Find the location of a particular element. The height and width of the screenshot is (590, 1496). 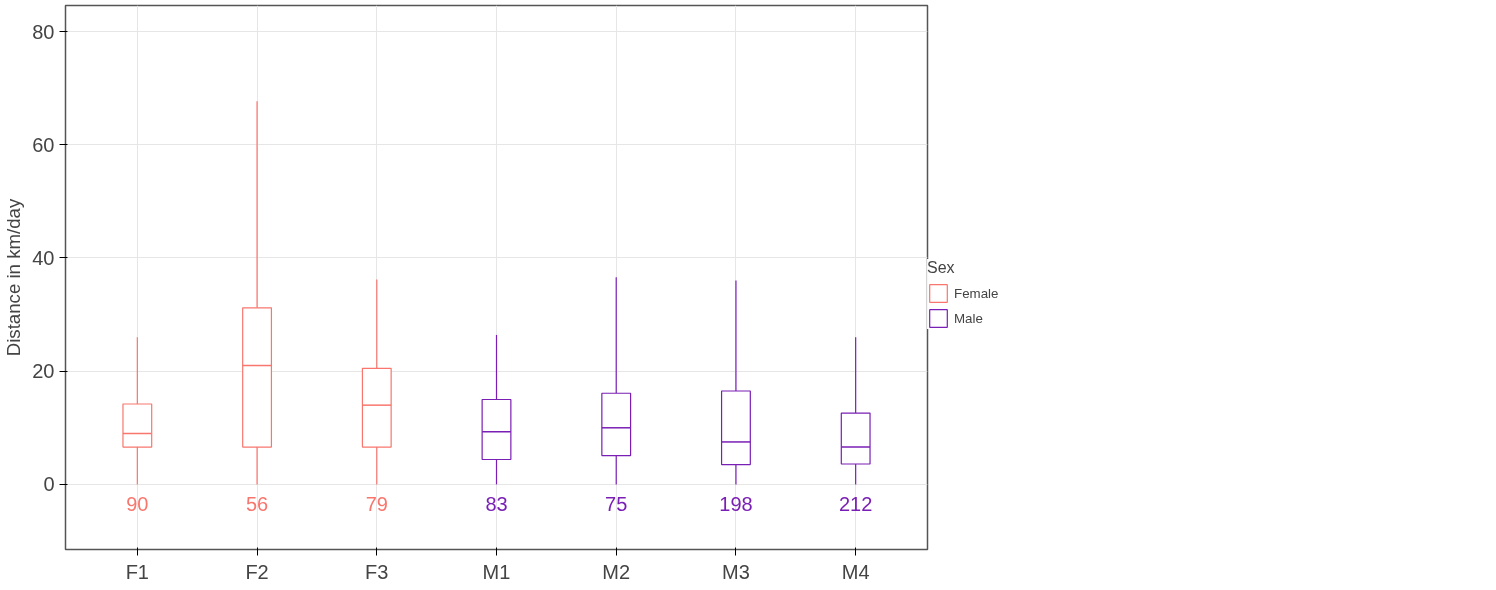

legend-label: Female is located at coordinates (977, 293).